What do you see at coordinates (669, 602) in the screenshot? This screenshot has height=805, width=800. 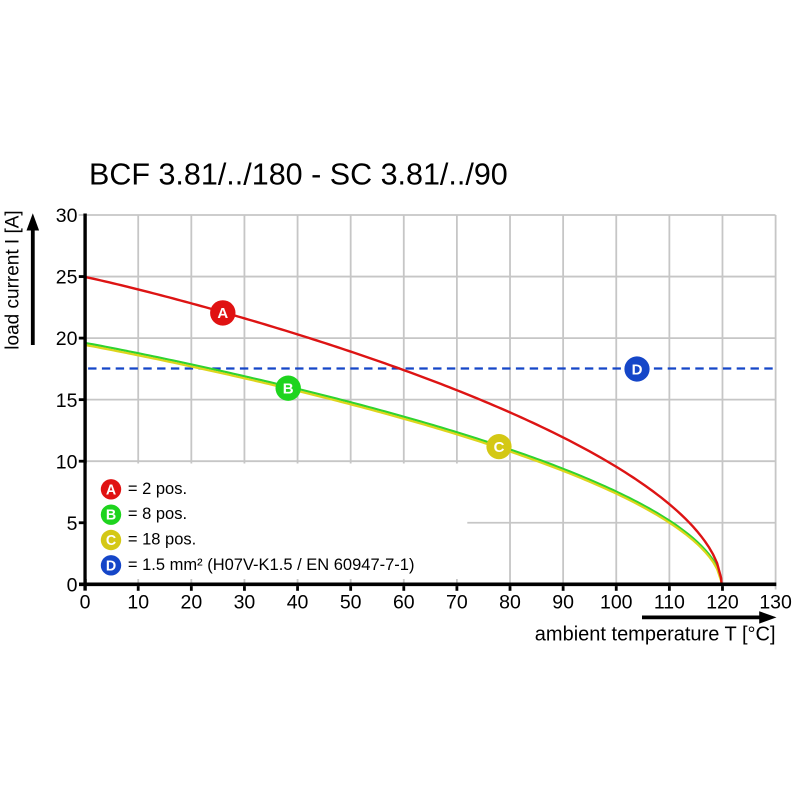 I see `svg-text: 110` at bounding box center [669, 602].